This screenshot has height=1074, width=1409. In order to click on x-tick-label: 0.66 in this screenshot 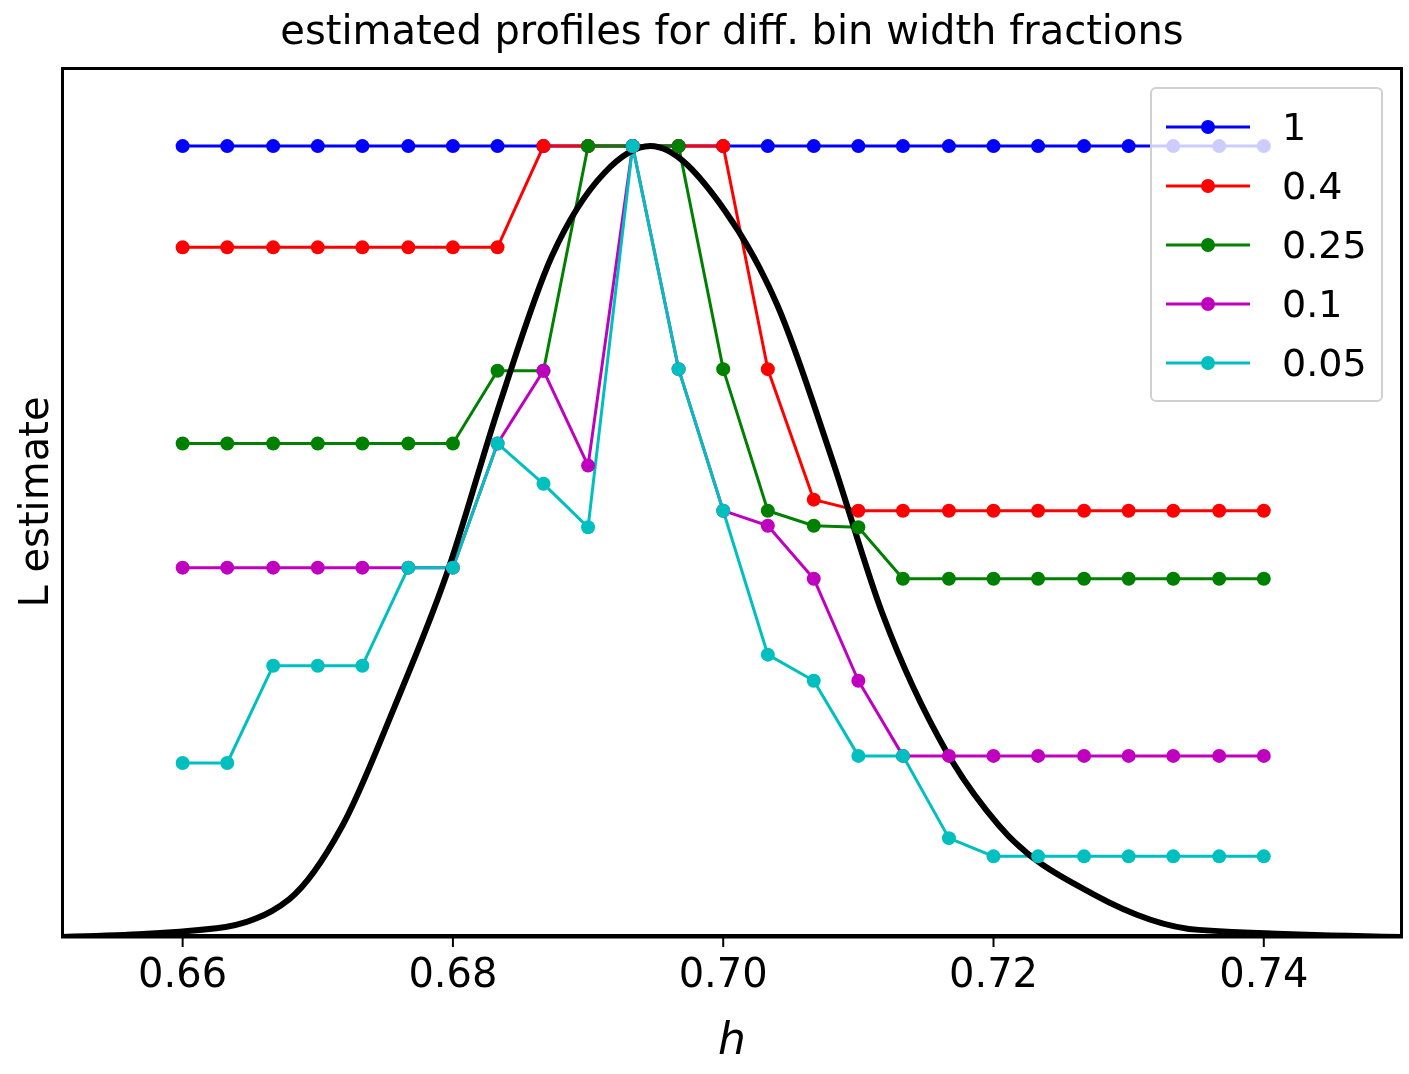, I will do `click(183, 973)`.